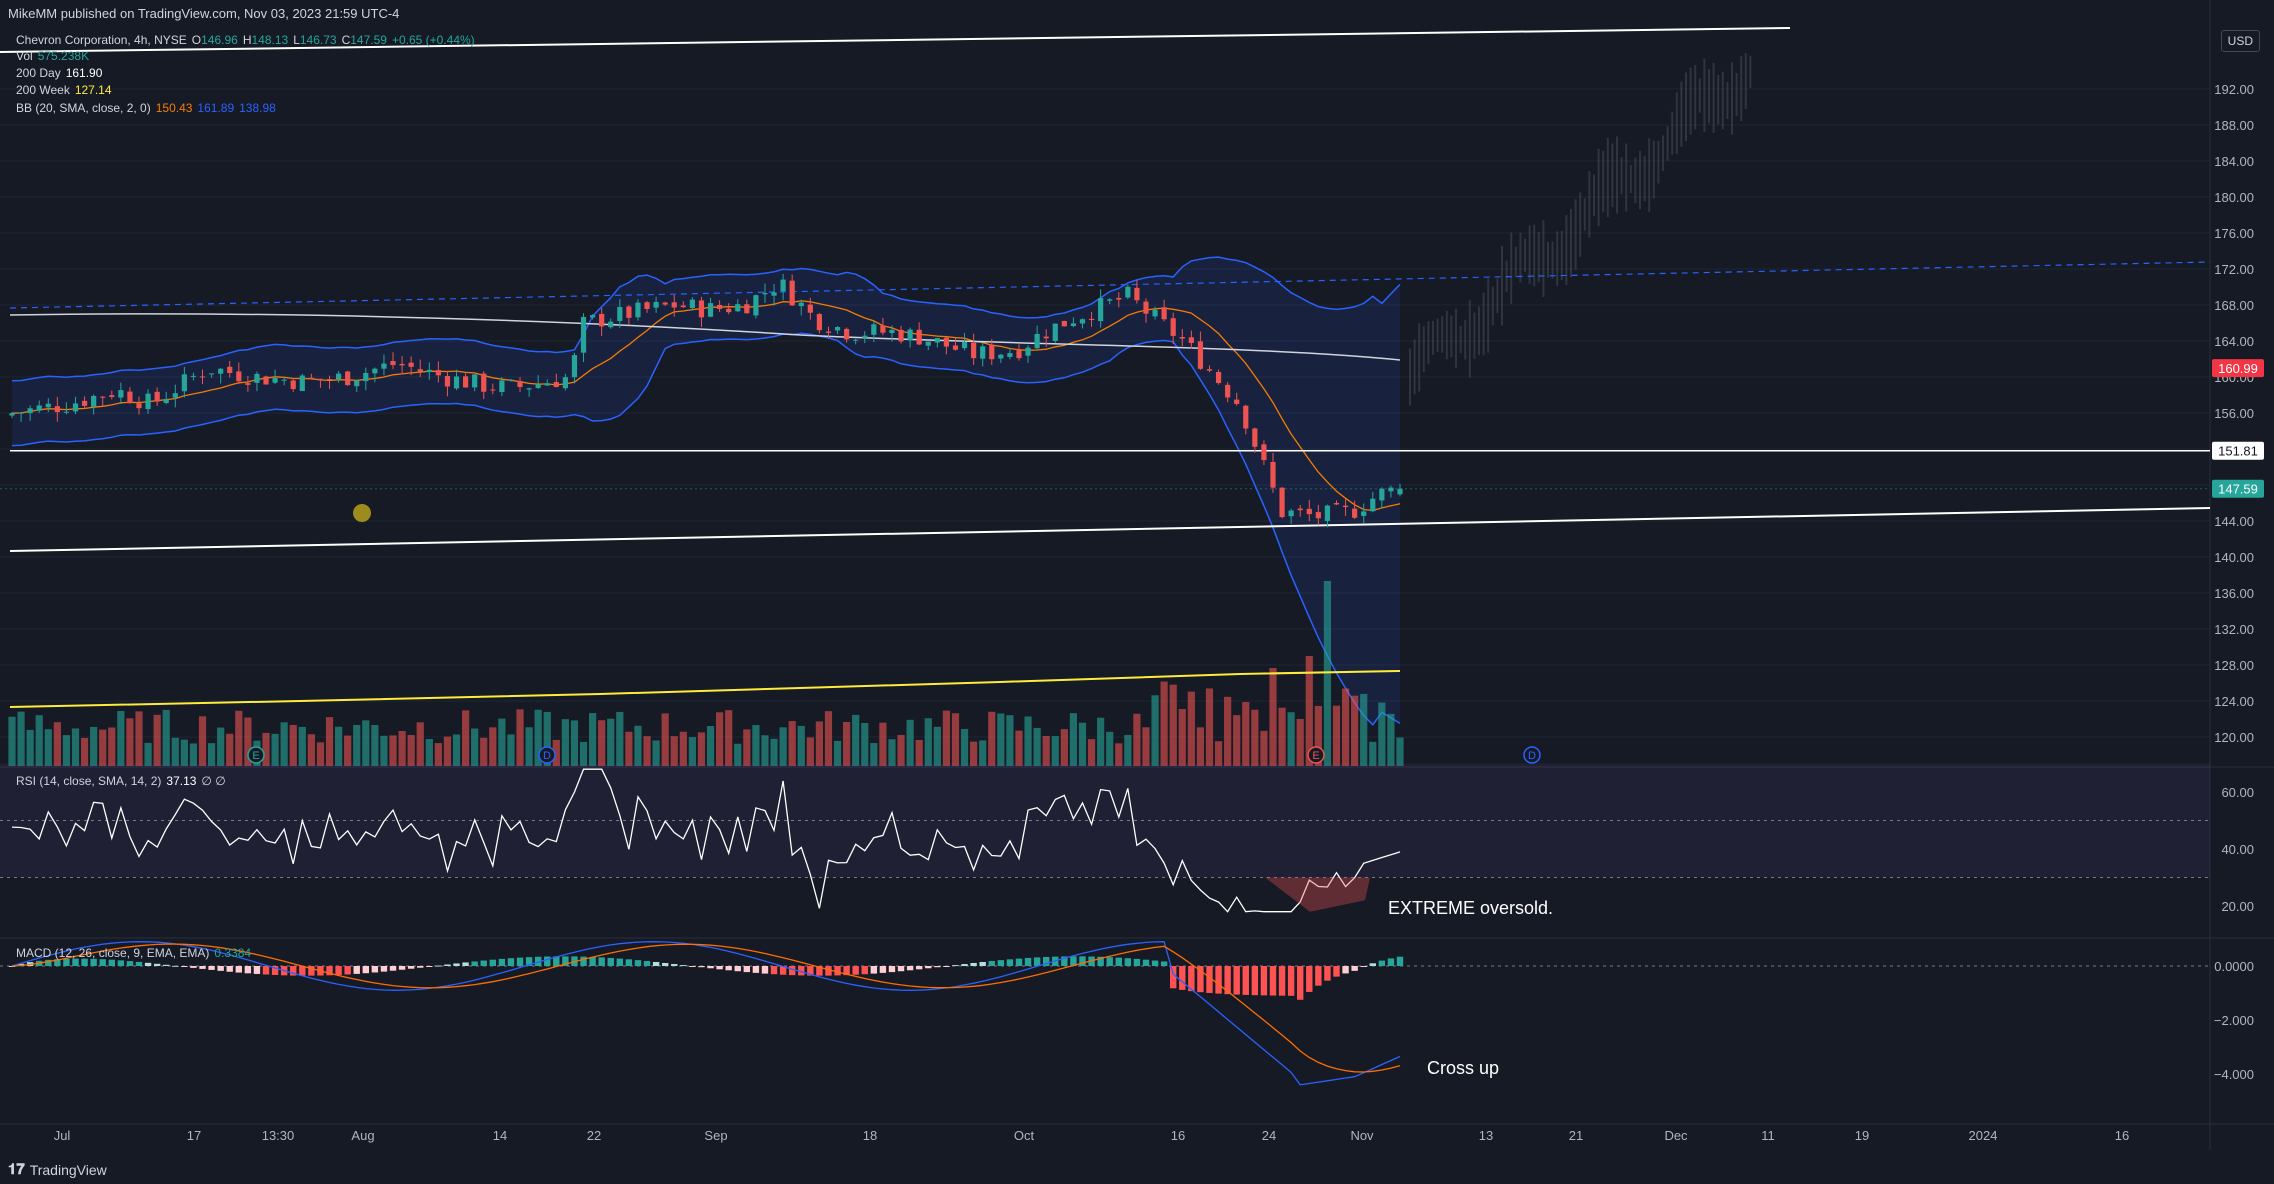  What do you see at coordinates (134, 953) in the screenshot?
I see `macd-legend: MACD (12, 26, close, 9, EMA, EMA) 0.3384` at bounding box center [134, 953].